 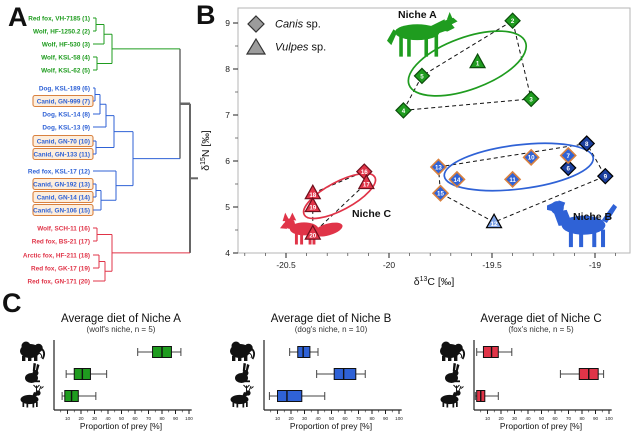 I want to click on dog-ear, so click(x=561, y=206).